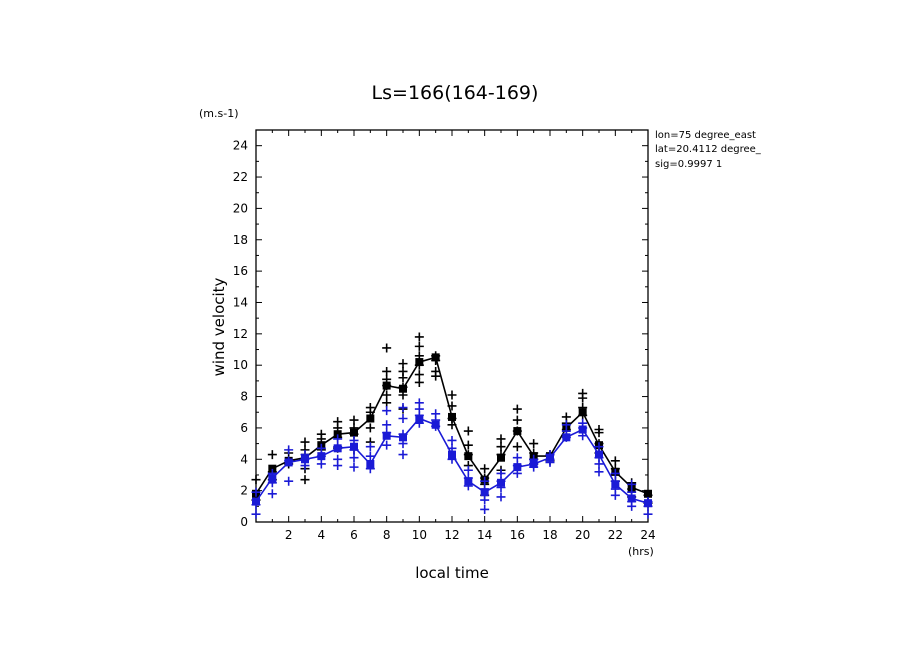 The width and height of the screenshot is (904, 654). Describe the element at coordinates (455, 93) in the screenshot. I see `chart-title: Ls=166(164-169)` at that location.